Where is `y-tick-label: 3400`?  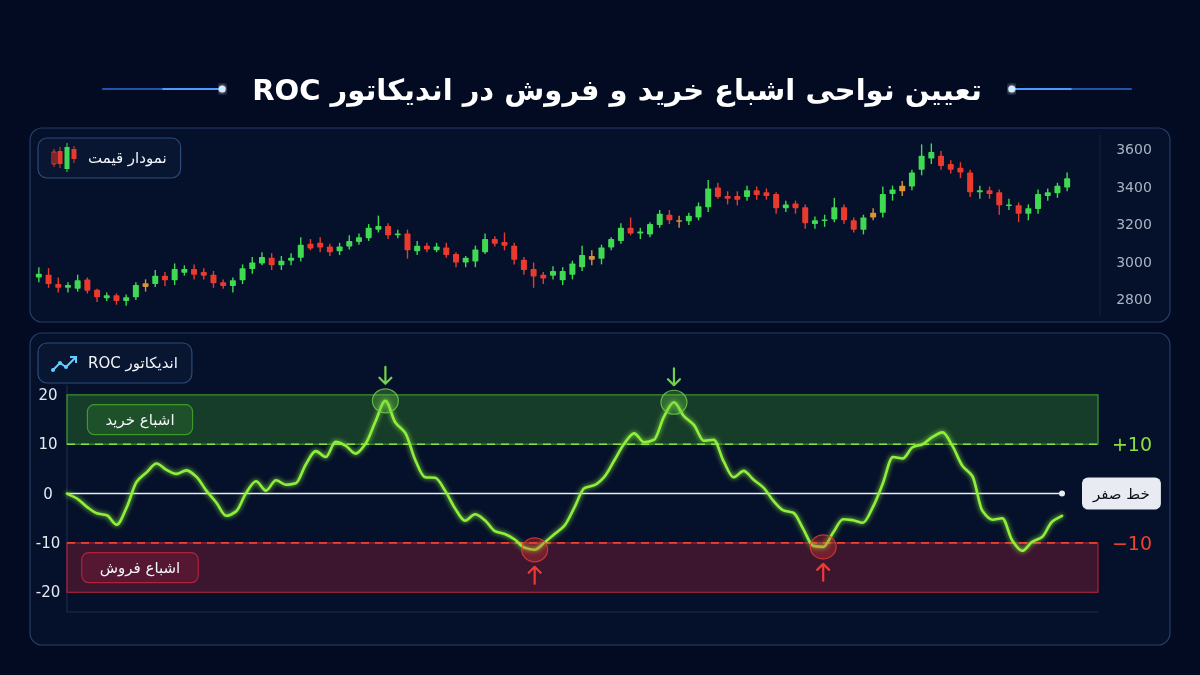
y-tick-label: 3400 is located at coordinates (1134, 186).